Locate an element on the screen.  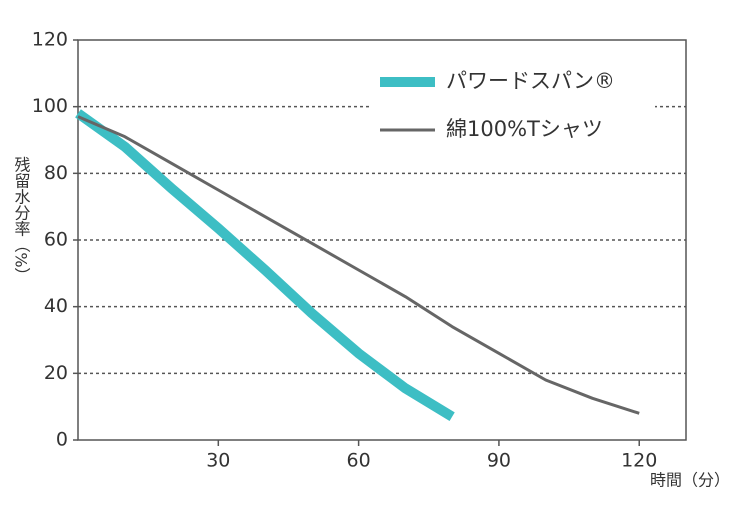
y-tick-label: 40 is located at coordinates (56, 306).